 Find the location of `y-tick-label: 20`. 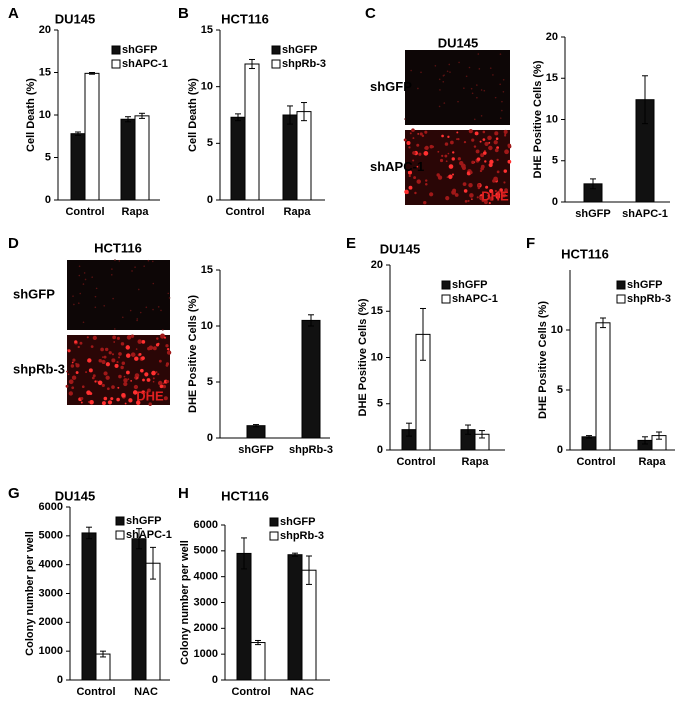

y-tick-label: 20 is located at coordinates (45, 30).